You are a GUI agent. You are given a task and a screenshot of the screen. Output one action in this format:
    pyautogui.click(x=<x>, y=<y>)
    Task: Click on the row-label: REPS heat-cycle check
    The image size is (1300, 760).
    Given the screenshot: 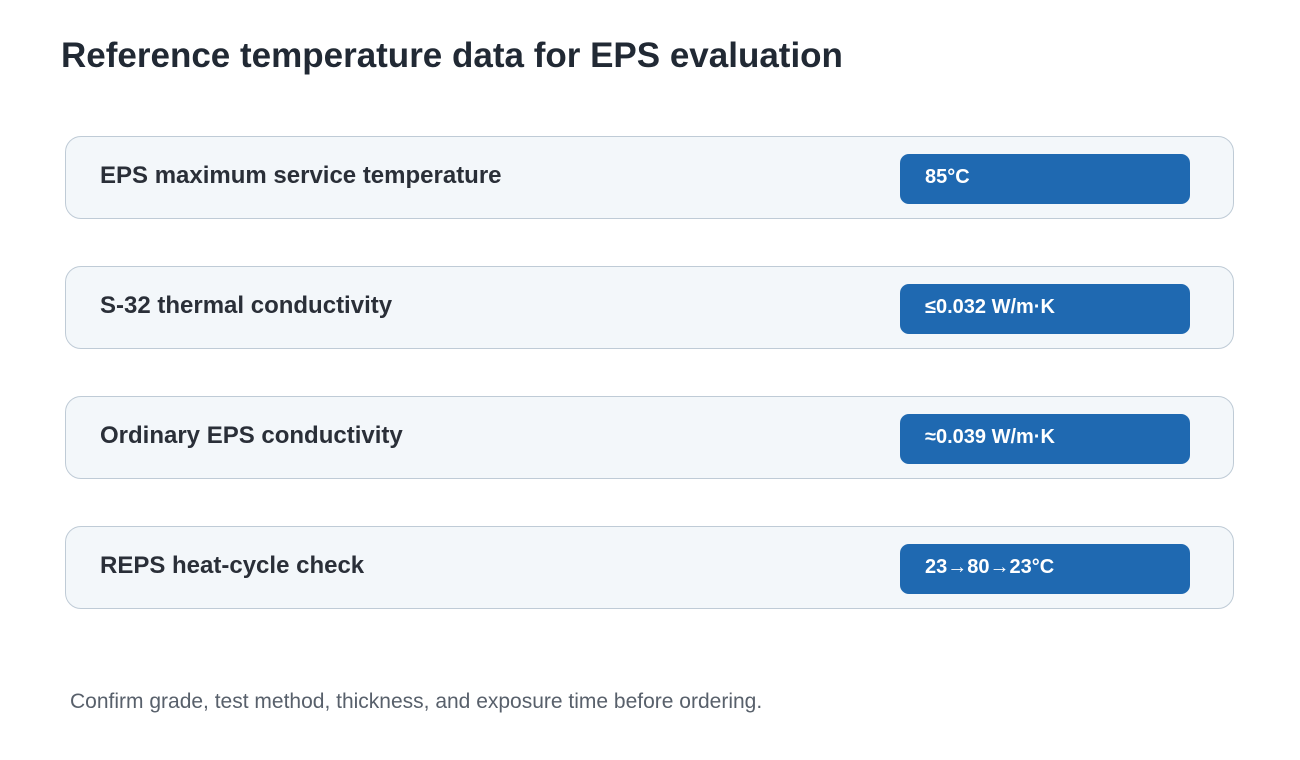 What is the action you would take?
    pyautogui.click(x=232, y=565)
    